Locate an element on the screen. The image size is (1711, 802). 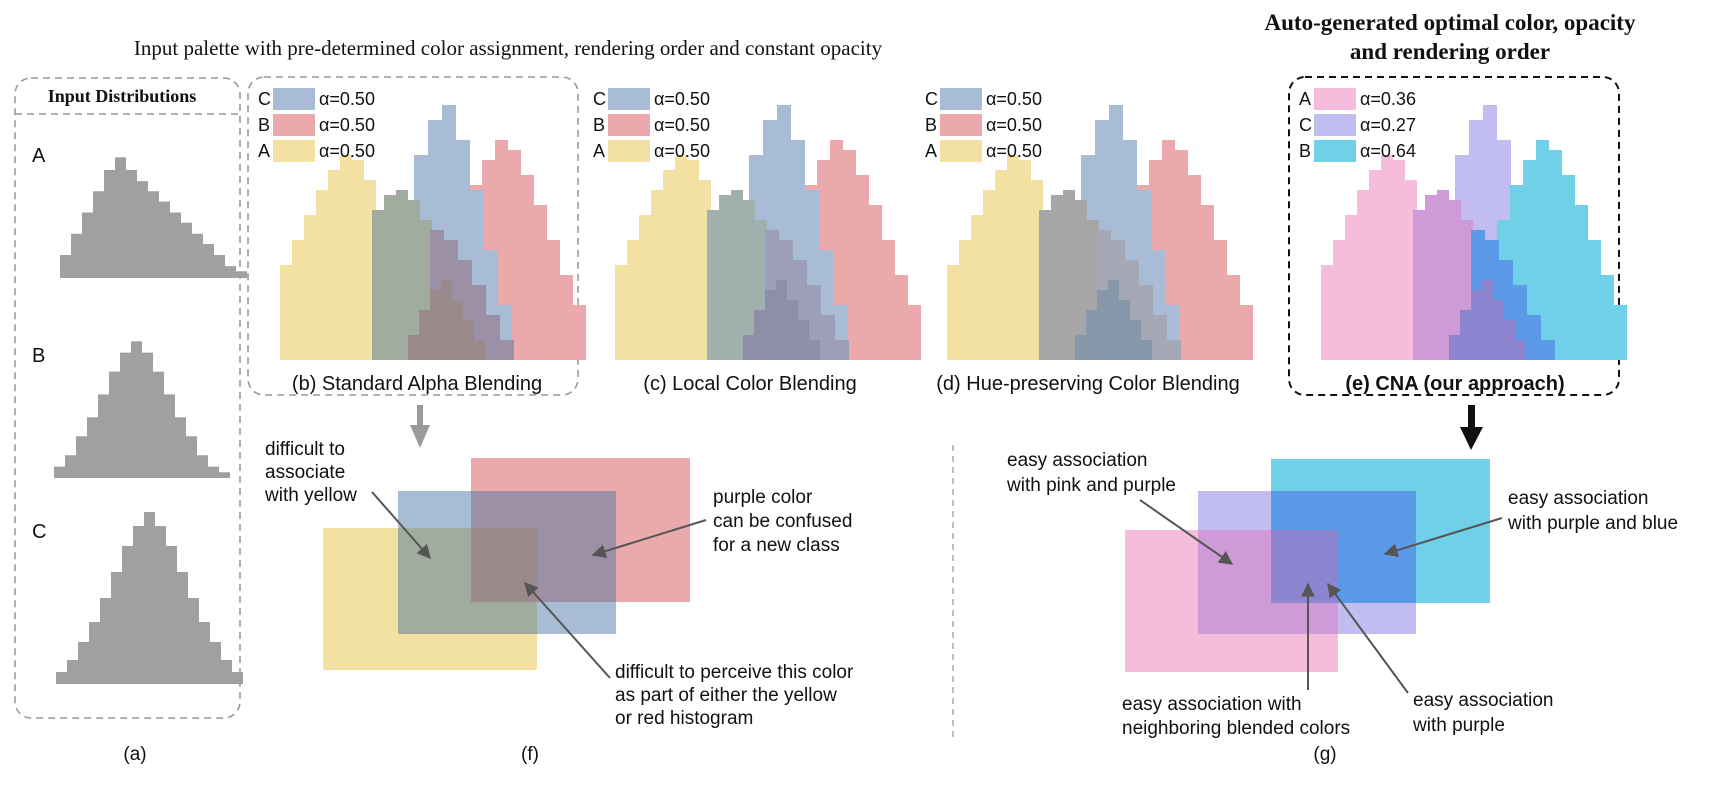
g-caption: (g) is located at coordinates (1324, 754).